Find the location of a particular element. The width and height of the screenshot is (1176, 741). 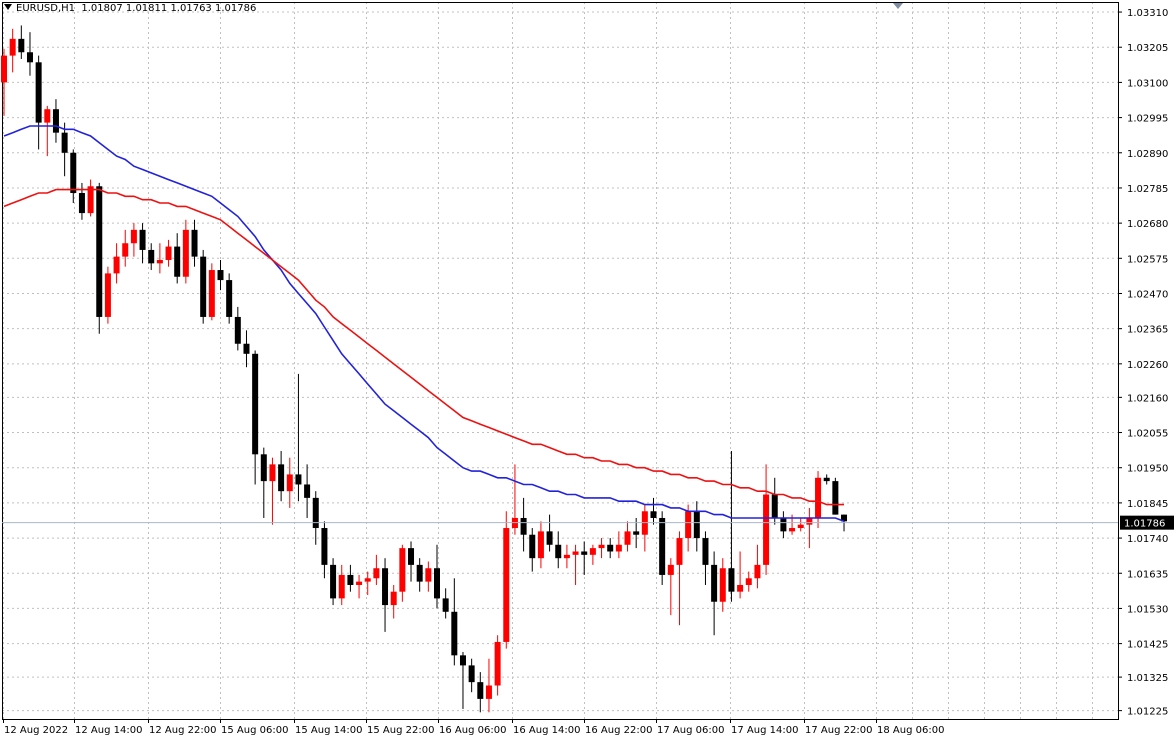

x-tick-label: 15 Aug 22:00 is located at coordinates (400, 730).